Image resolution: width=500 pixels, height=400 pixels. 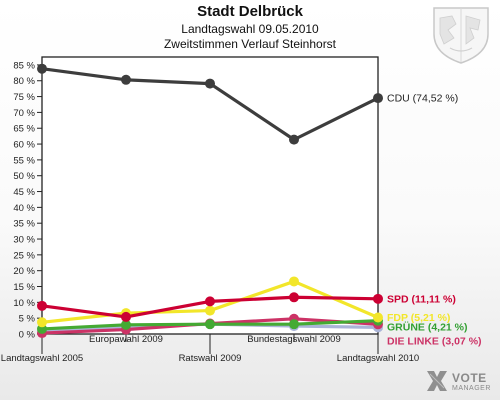 I want to click on ballot-x-icon, so click(x=437, y=381).